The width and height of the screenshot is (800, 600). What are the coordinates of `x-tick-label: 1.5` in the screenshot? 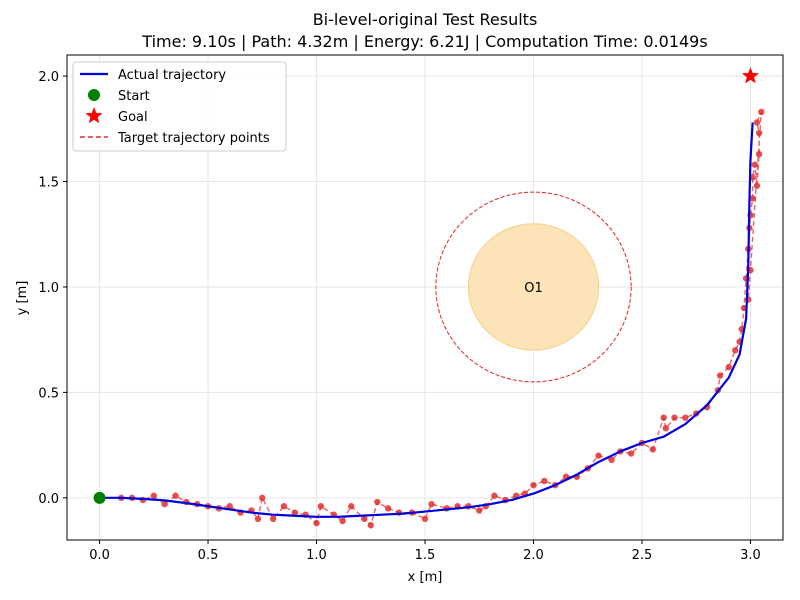 It's located at (425, 555).